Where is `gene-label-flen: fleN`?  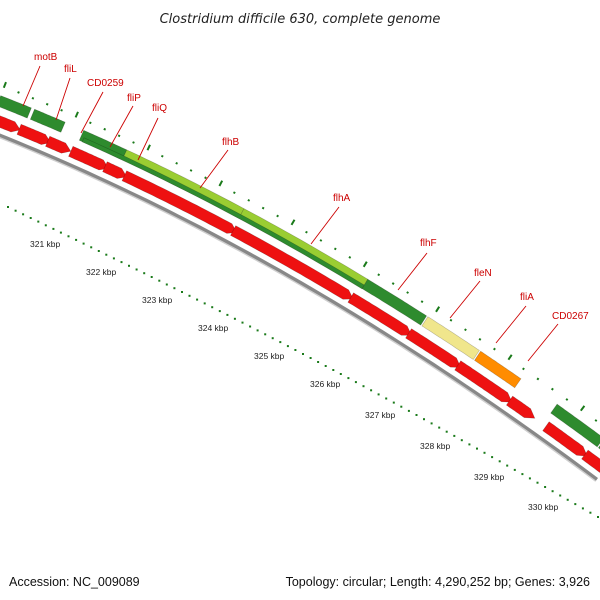 gene-label-flen: fleN is located at coordinates (483, 273).